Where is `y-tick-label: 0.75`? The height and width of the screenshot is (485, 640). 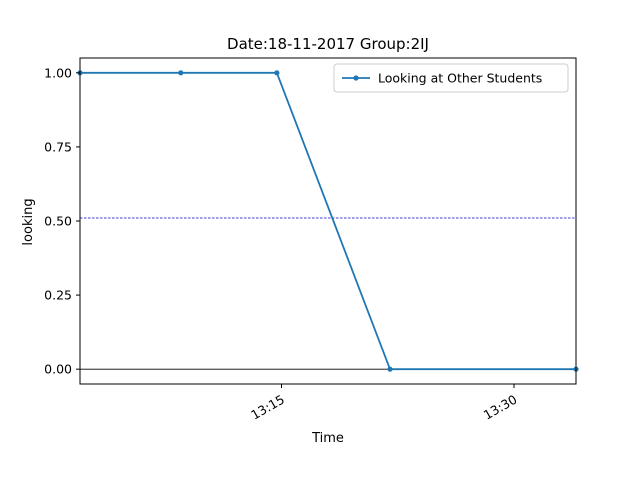 y-tick-label: 0.75 is located at coordinates (58, 146).